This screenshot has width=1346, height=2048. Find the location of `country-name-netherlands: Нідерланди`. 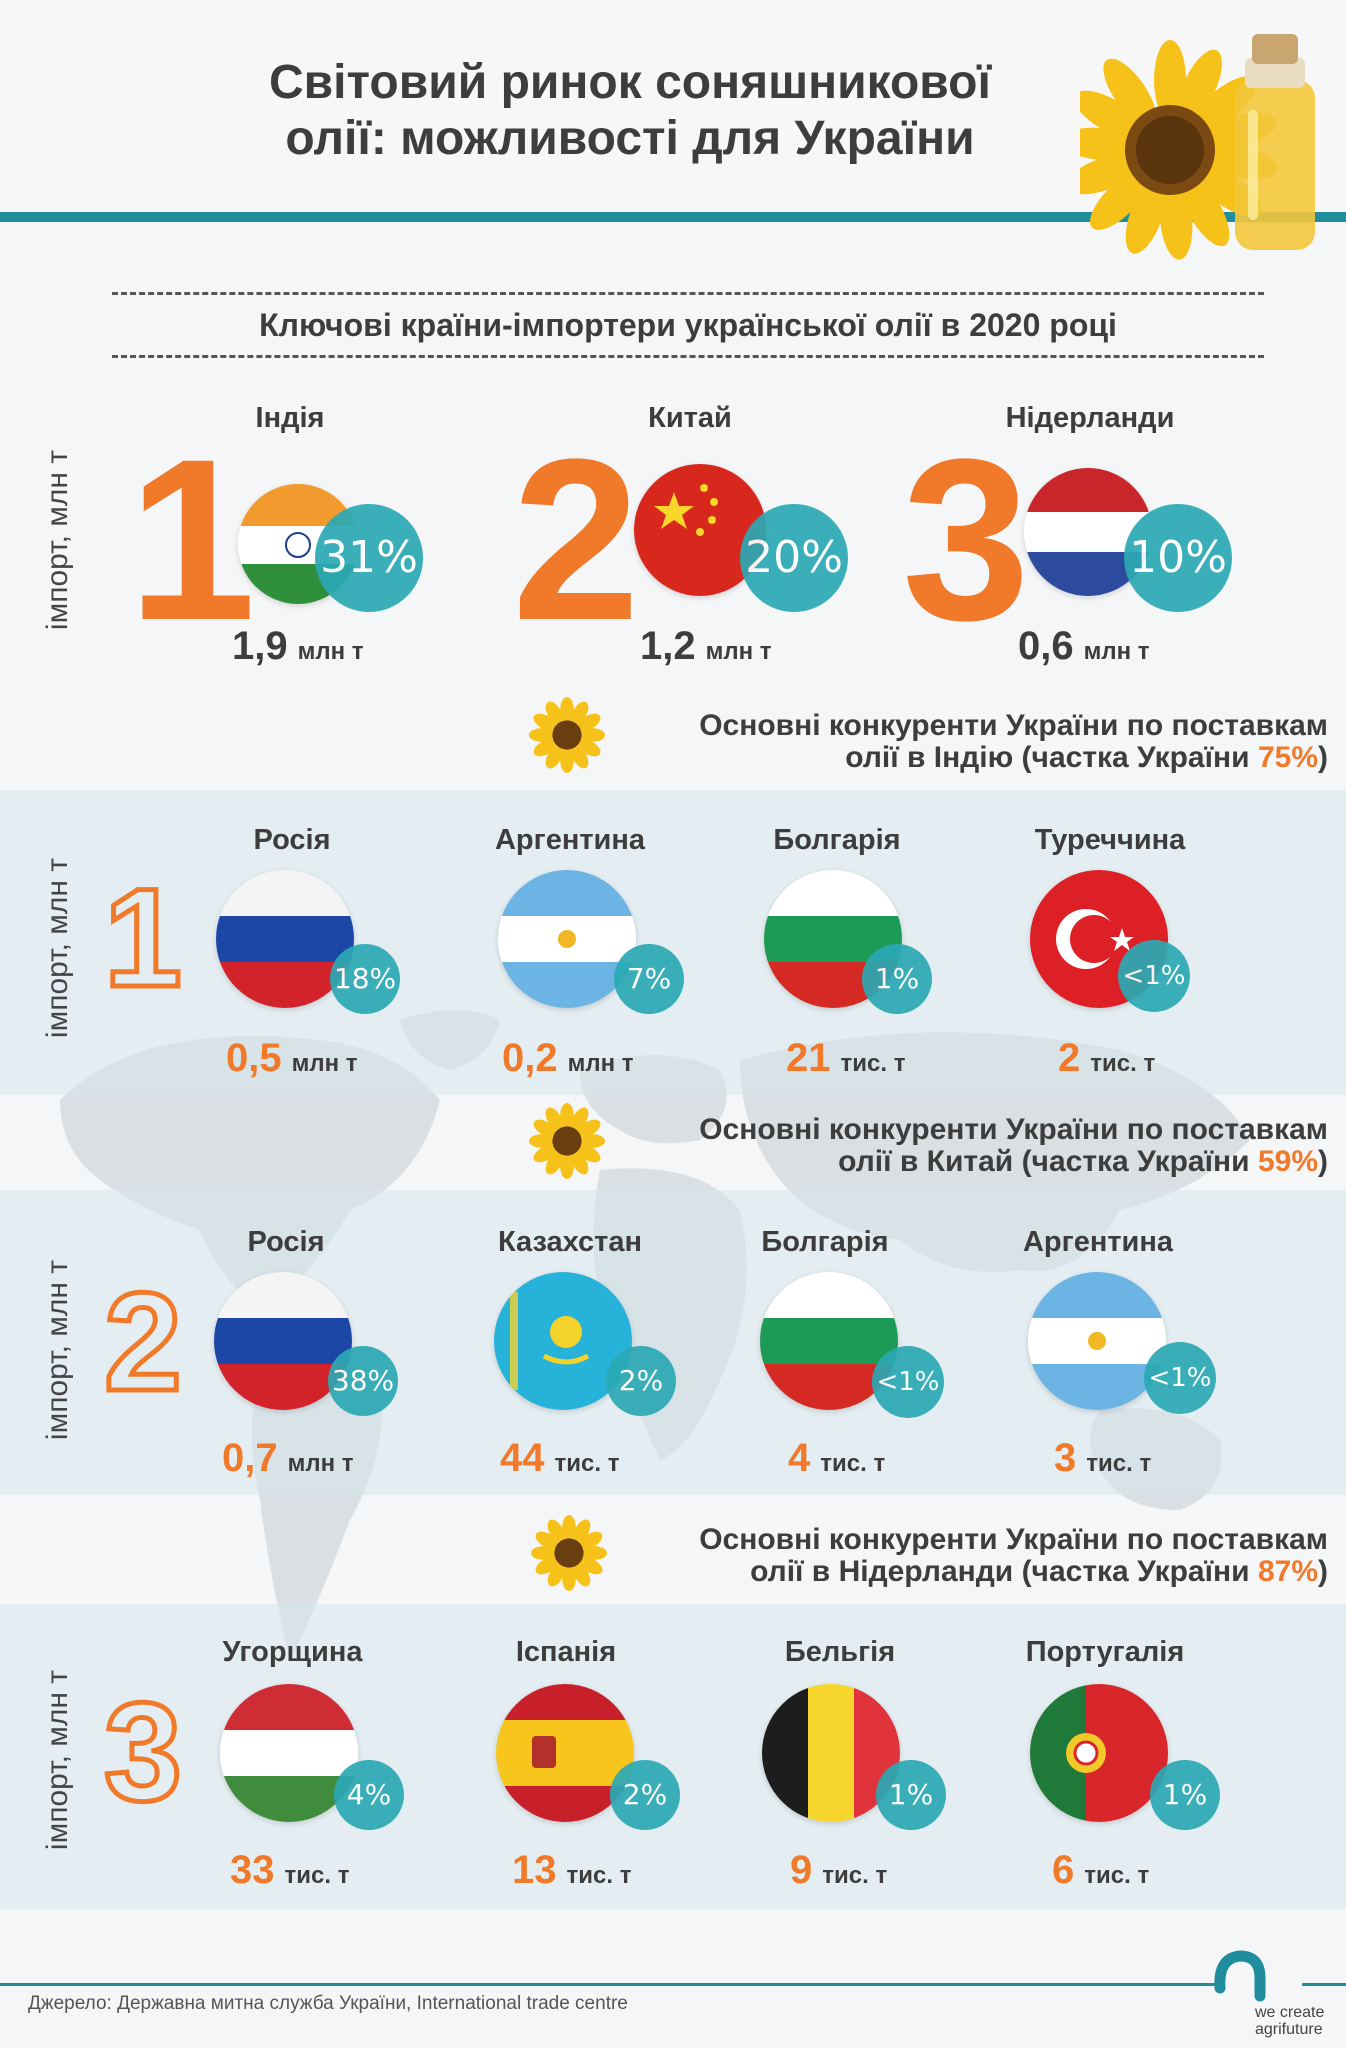

country-name-netherlands: Нідерланди is located at coordinates (1090, 418).